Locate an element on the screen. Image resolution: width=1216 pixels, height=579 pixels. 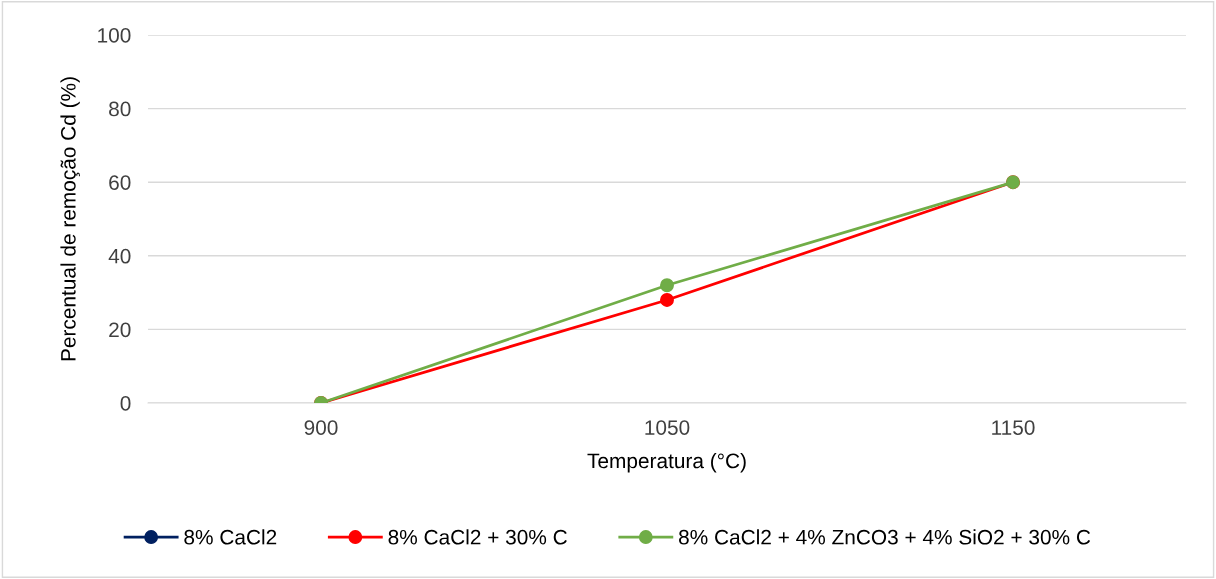
y-tick-label: 60 is located at coordinates (120, 182).